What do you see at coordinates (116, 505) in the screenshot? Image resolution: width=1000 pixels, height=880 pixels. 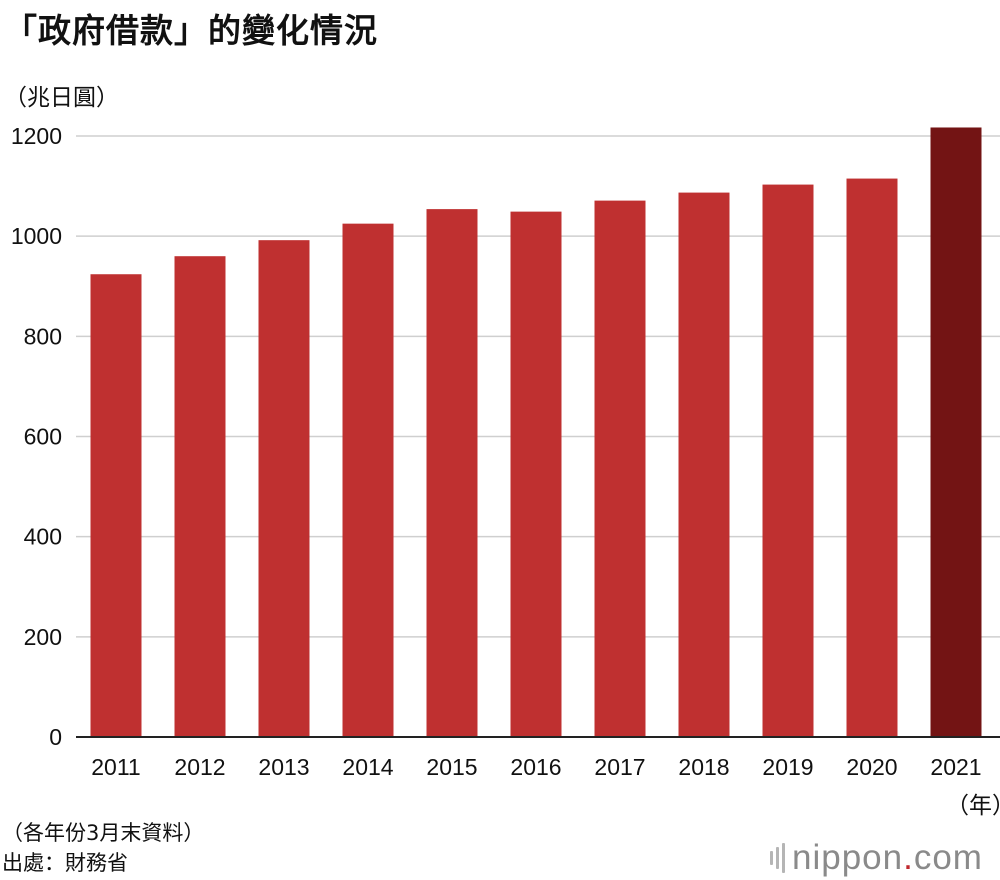 I see `bar-2011` at bounding box center [116, 505].